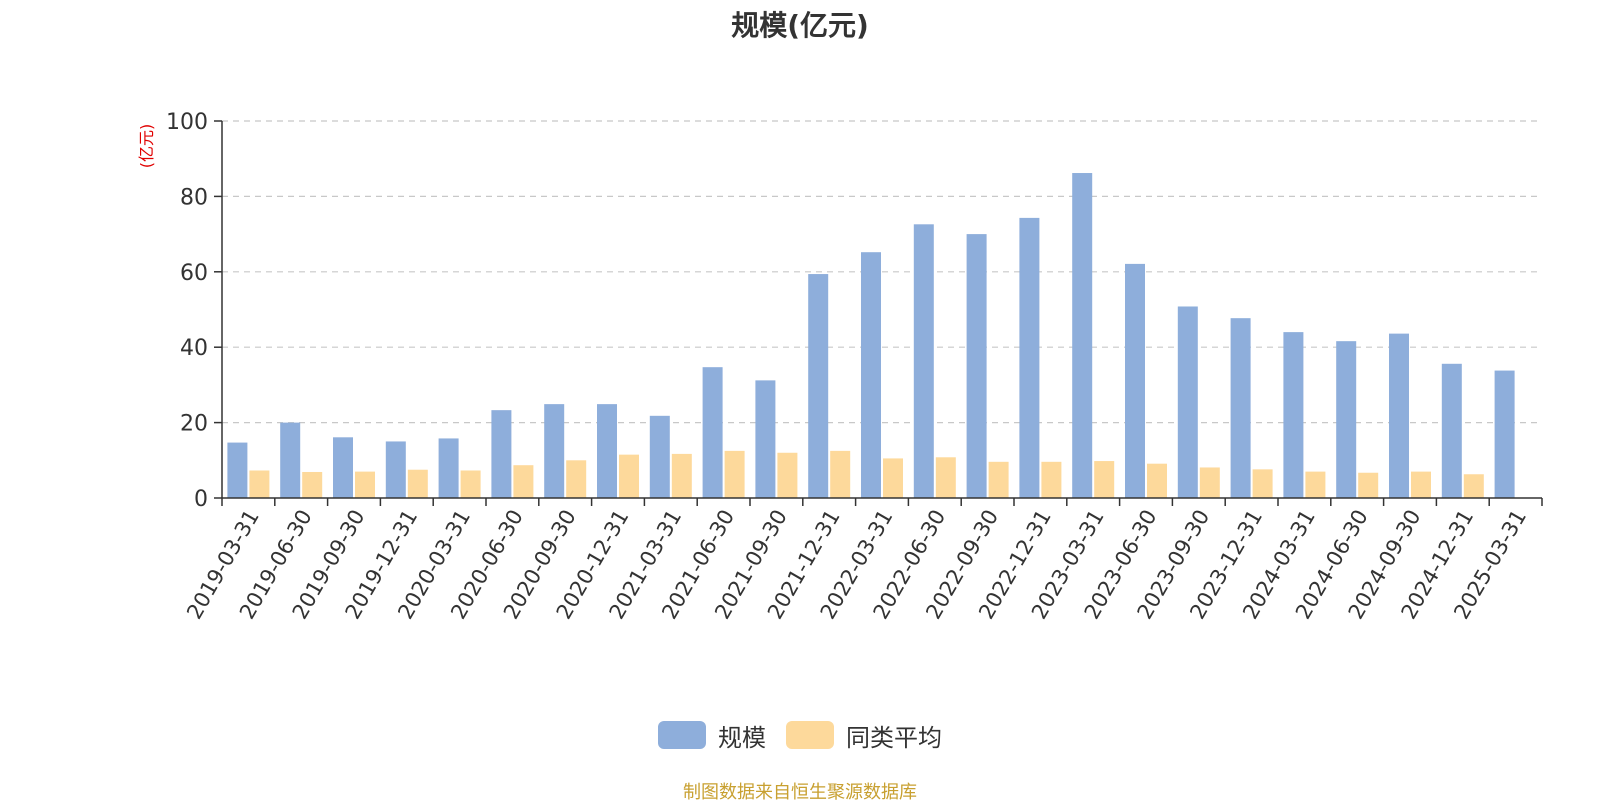 This screenshot has height=804, width=1600. Describe the element at coordinates (800, 25) in the screenshot. I see `chart-title: 规模(亿元)` at that location.